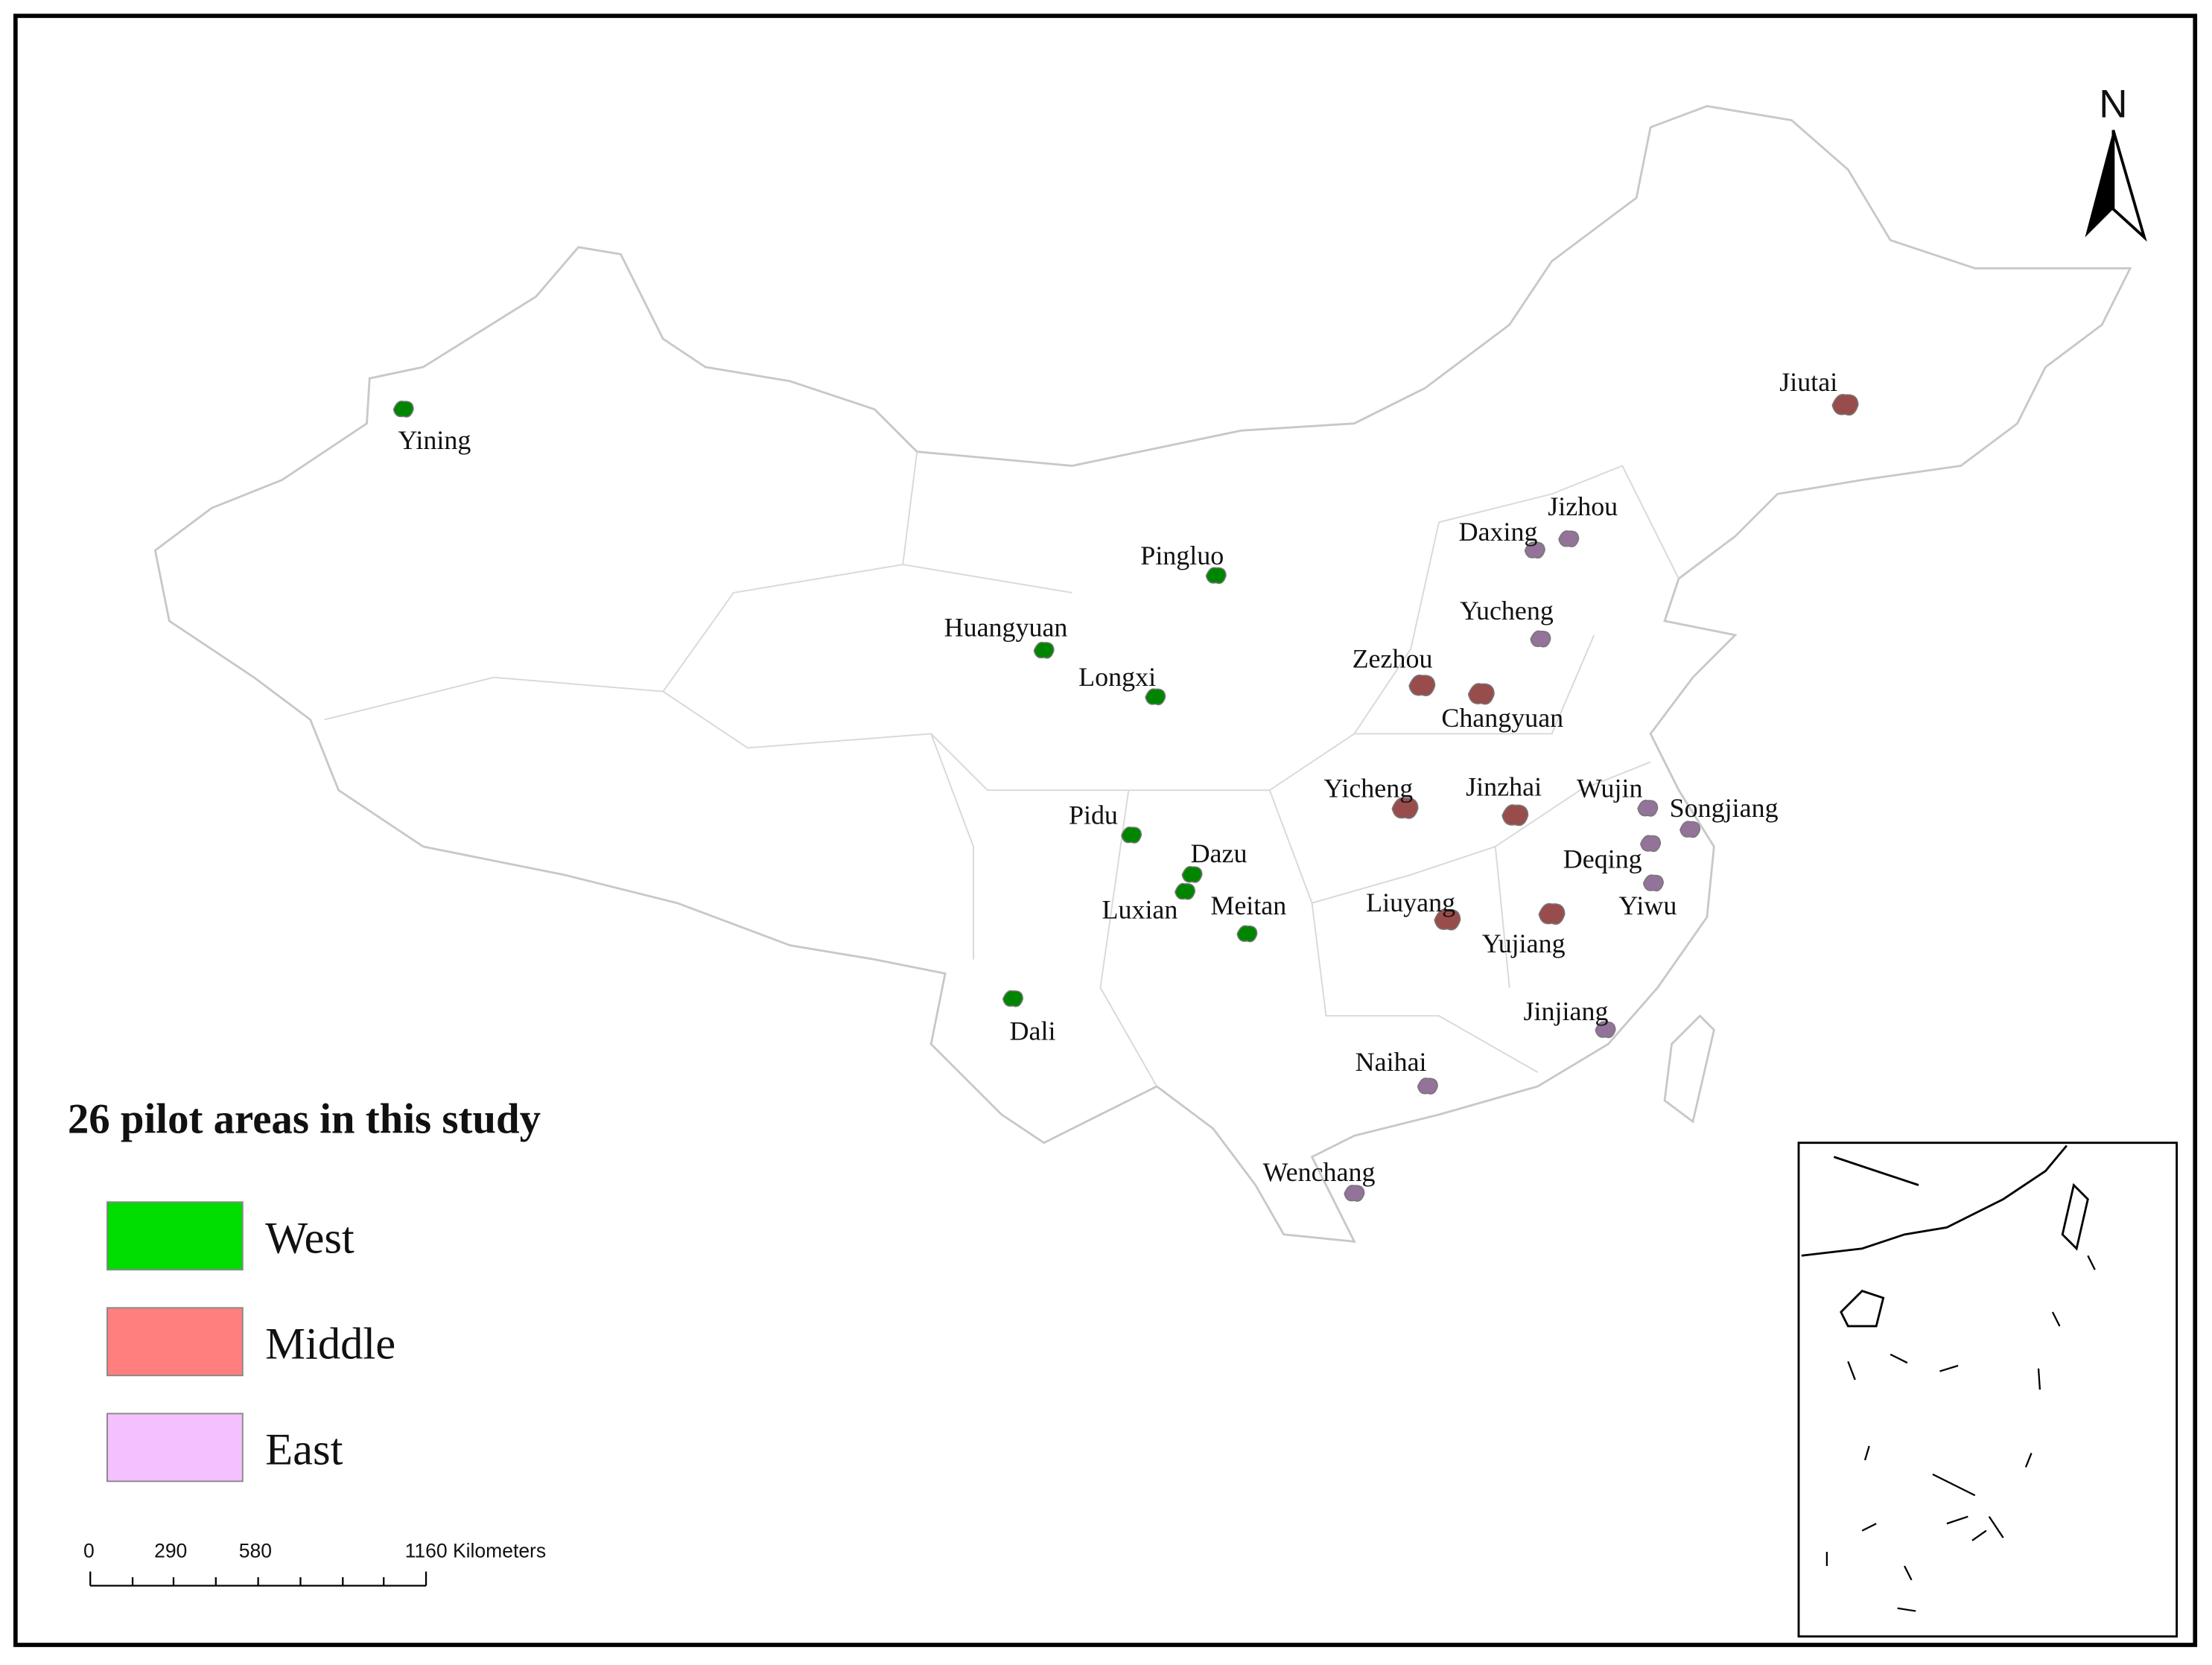 This screenshot has width=2212, height=1665. I want to click on area-label: Songjiang, so click(1724, 808).